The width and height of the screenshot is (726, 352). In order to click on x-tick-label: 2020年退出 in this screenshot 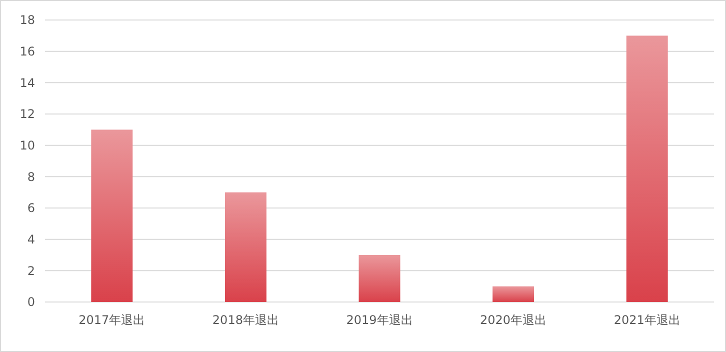, I will do `click(513, 320)`.